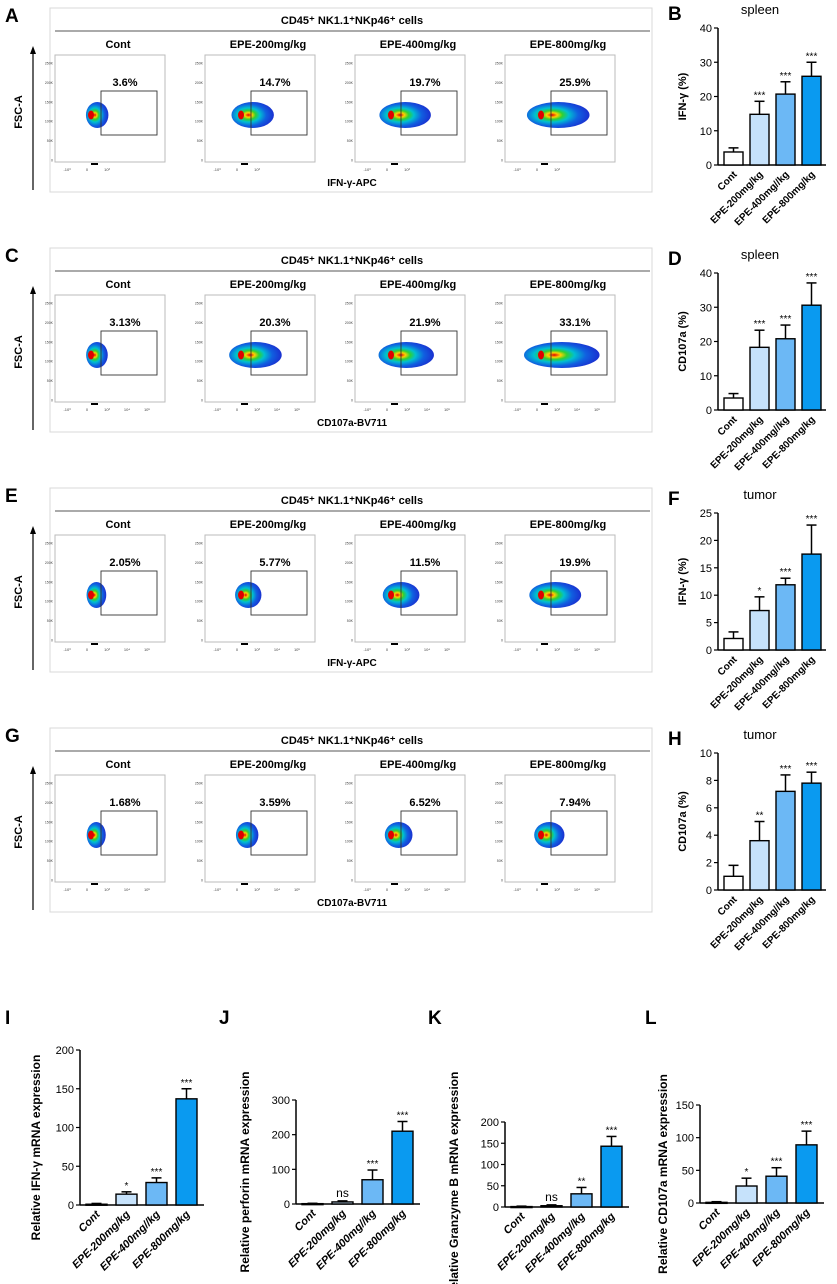 The image size is (837, 1284). Describe the element at coordinates (33, 530) in the screenshot. I see `arrow-head-icon` at that location.